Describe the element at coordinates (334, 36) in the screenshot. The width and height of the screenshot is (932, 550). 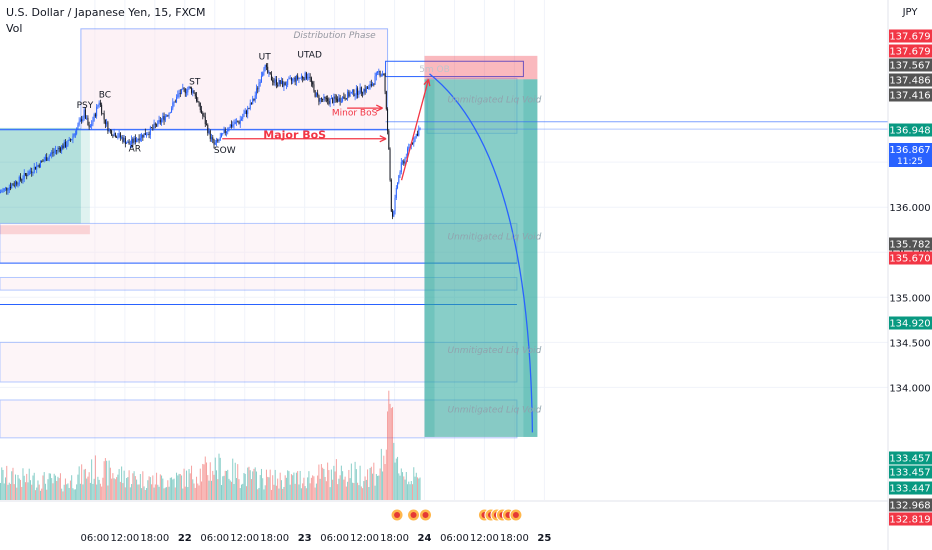
I see `annotation-label: Distribution Phase` at that location.